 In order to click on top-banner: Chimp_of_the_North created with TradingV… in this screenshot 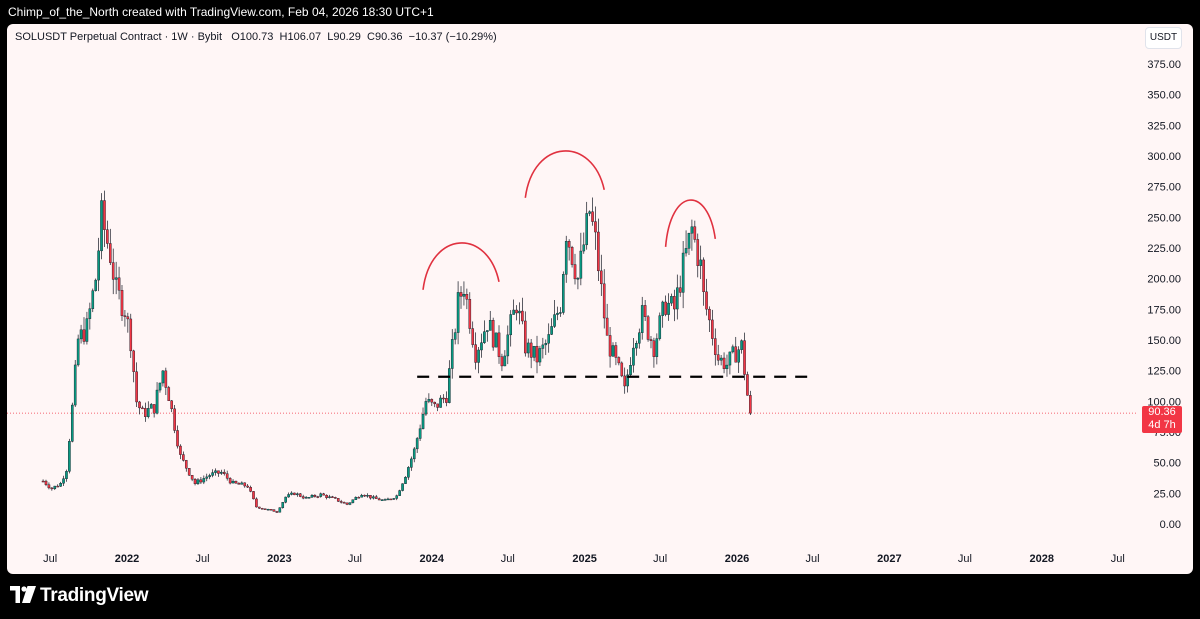, I will do `click(600, 12)`.